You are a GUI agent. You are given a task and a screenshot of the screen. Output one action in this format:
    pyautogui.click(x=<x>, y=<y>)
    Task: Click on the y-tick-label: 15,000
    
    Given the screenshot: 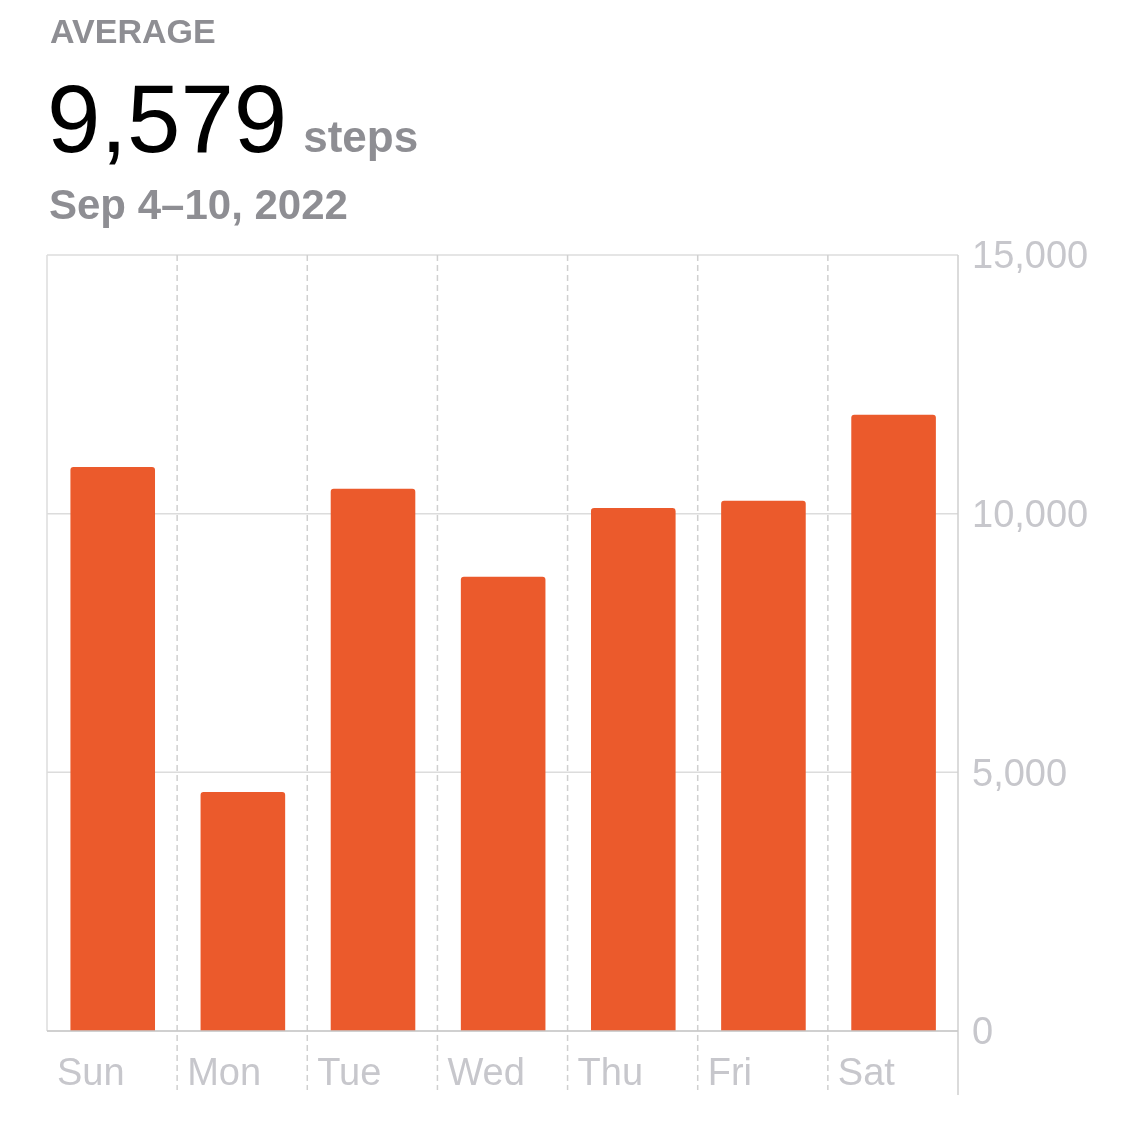 What is the action you would take?
    pyautogui.click(x=1030, y=255)
    